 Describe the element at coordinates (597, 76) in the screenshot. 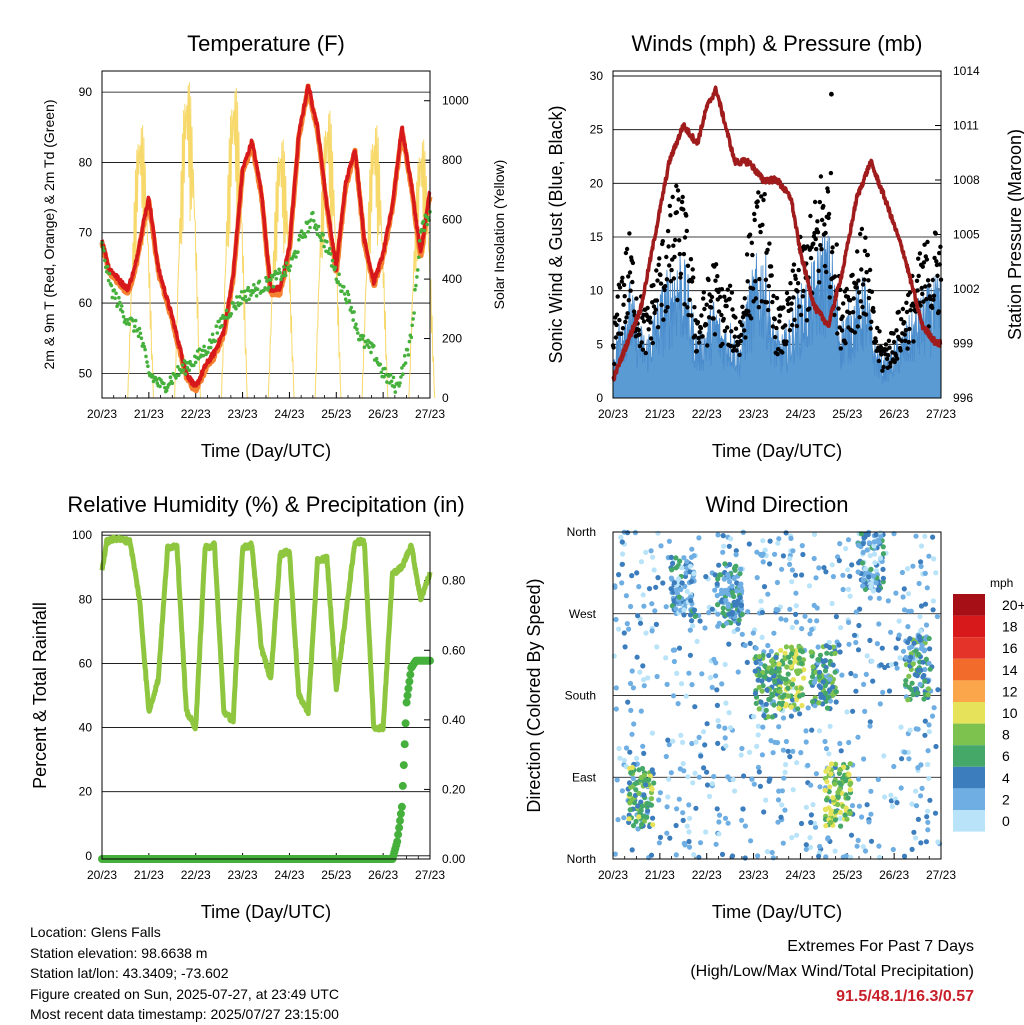

I see `y-tick-label: 30` at that location.